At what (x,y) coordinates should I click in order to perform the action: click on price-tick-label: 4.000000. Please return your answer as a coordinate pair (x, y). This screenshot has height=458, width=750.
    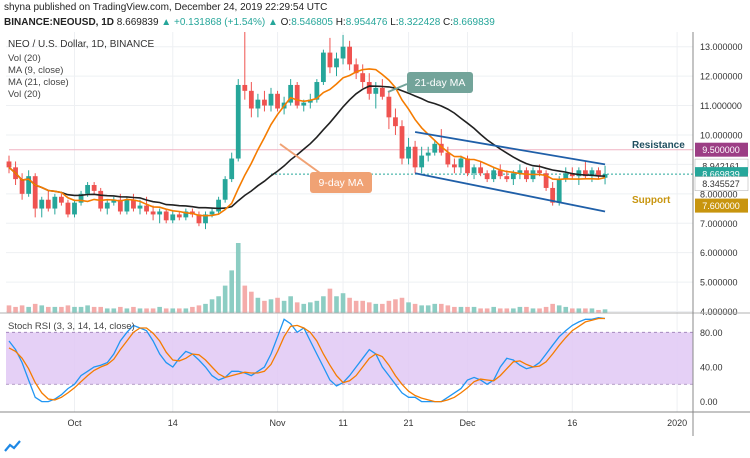
    Looking at the image, I should click on (719, 312).